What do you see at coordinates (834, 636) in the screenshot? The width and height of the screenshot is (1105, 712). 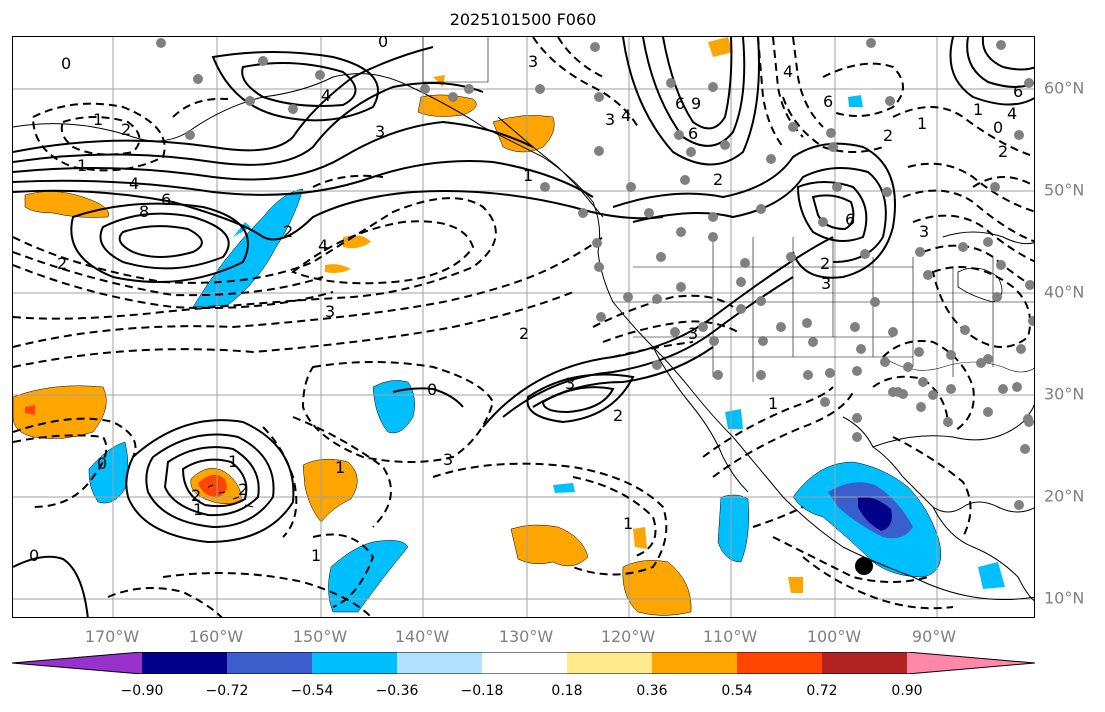 I see `longitude-label: 100°W` at bounding box center [834, 636].